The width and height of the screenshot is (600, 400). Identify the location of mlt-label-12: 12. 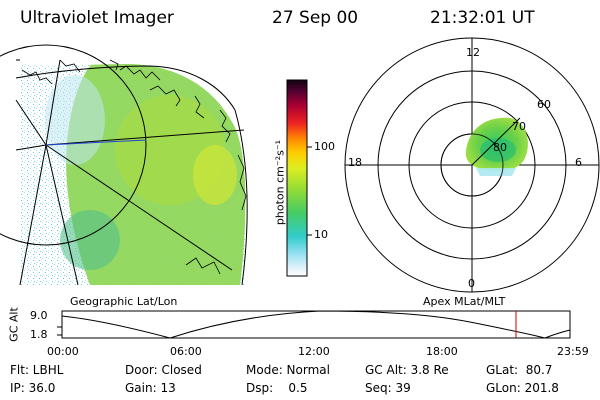
(473, 52).